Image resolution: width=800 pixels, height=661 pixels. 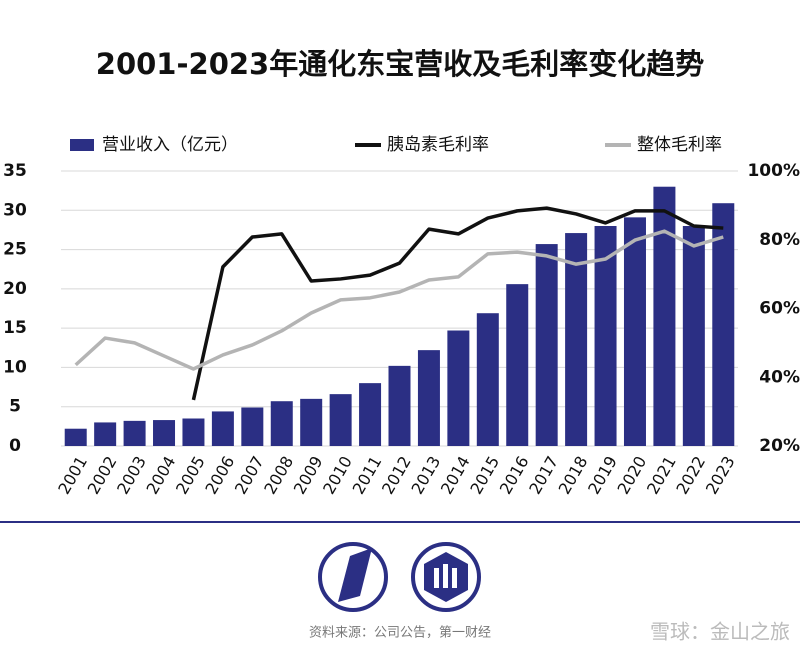 What do you see at coordinates (249, 475) in the screenshot?
I see `x-tick-label: 2007` at bounding box center [249, 475].